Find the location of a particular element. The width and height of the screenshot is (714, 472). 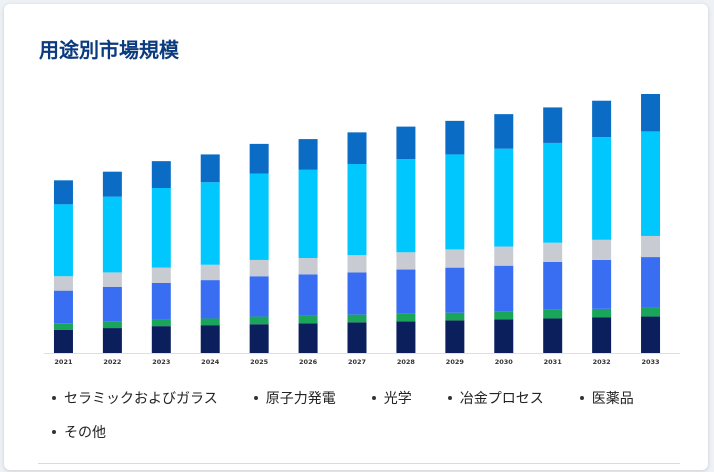

legend-item-others: その他 is located at coordinates (74, 433).